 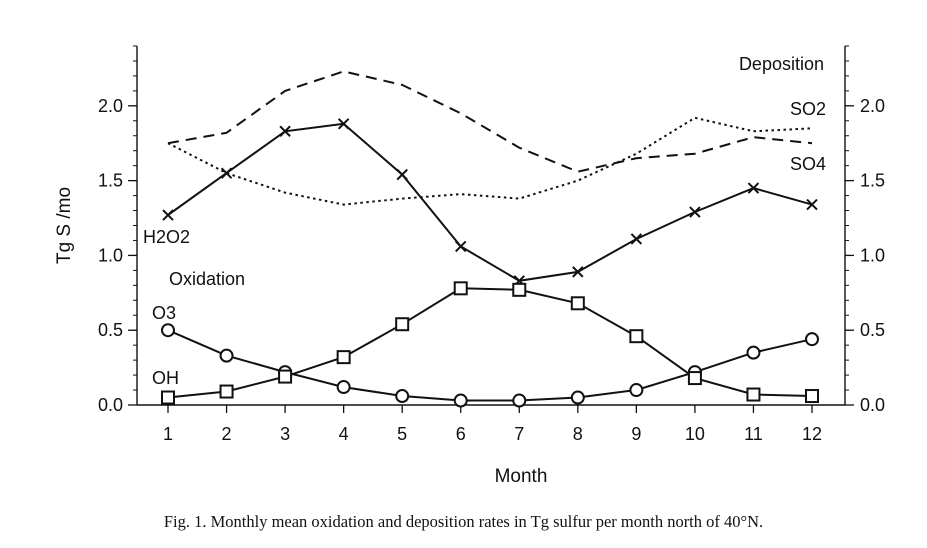 What do you see at coordinates (490, 121) in the screenshot?
I see `series-line-so4` at bounding box center [490, 121].